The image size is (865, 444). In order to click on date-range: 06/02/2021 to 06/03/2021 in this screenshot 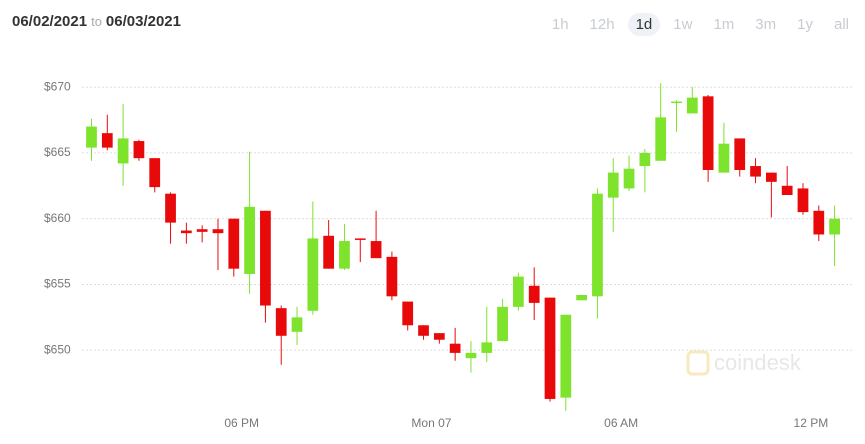, I will do `click(96, 21)`.